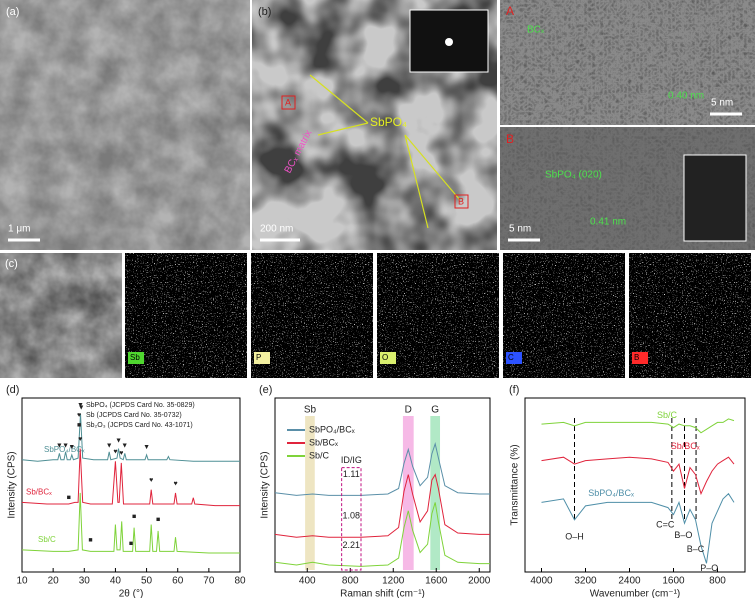 This screenshot has height=598, width=755. I want to click on element-label: Sb, so click(135, 357).